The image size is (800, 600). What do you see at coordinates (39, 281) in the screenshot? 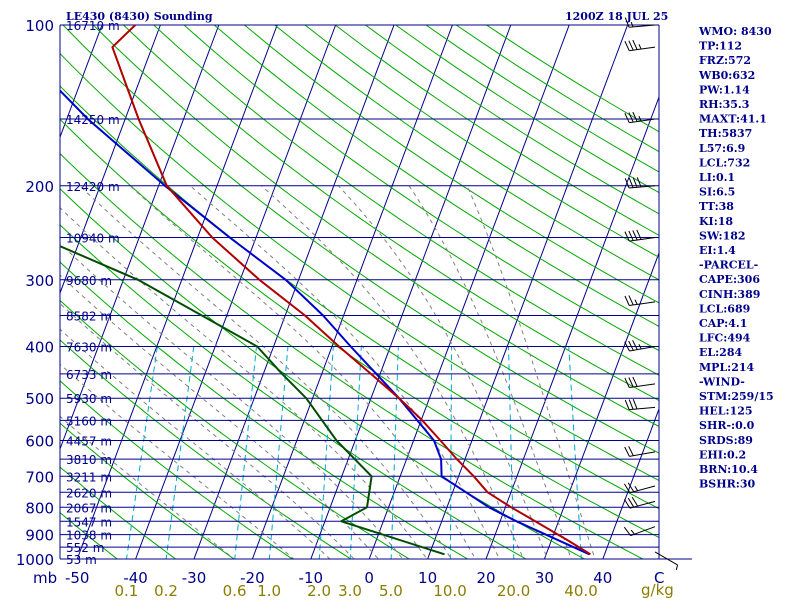
I see `pressure-label: 300` at bounding box center [39, 281].